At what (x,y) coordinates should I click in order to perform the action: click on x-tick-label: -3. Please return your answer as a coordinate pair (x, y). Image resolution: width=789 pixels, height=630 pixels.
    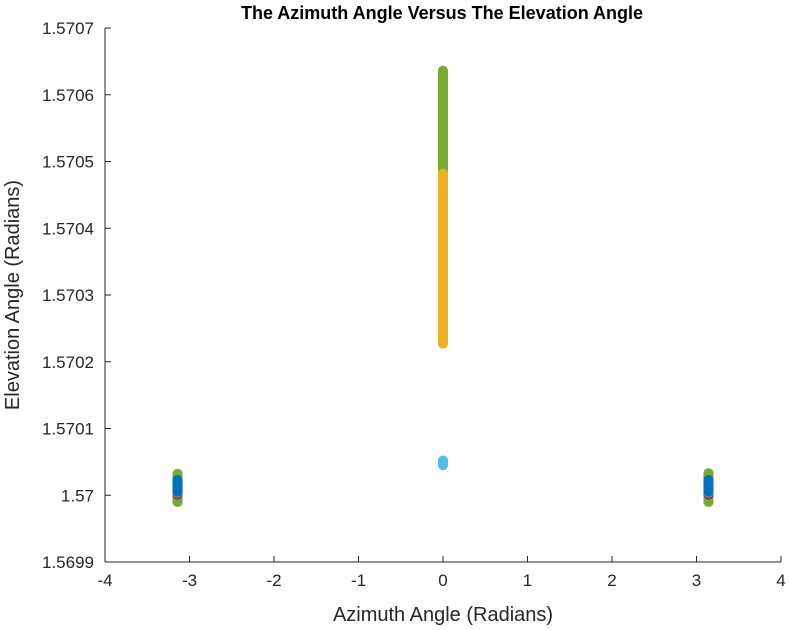
    Looking at the image, I should click on (189, 580).